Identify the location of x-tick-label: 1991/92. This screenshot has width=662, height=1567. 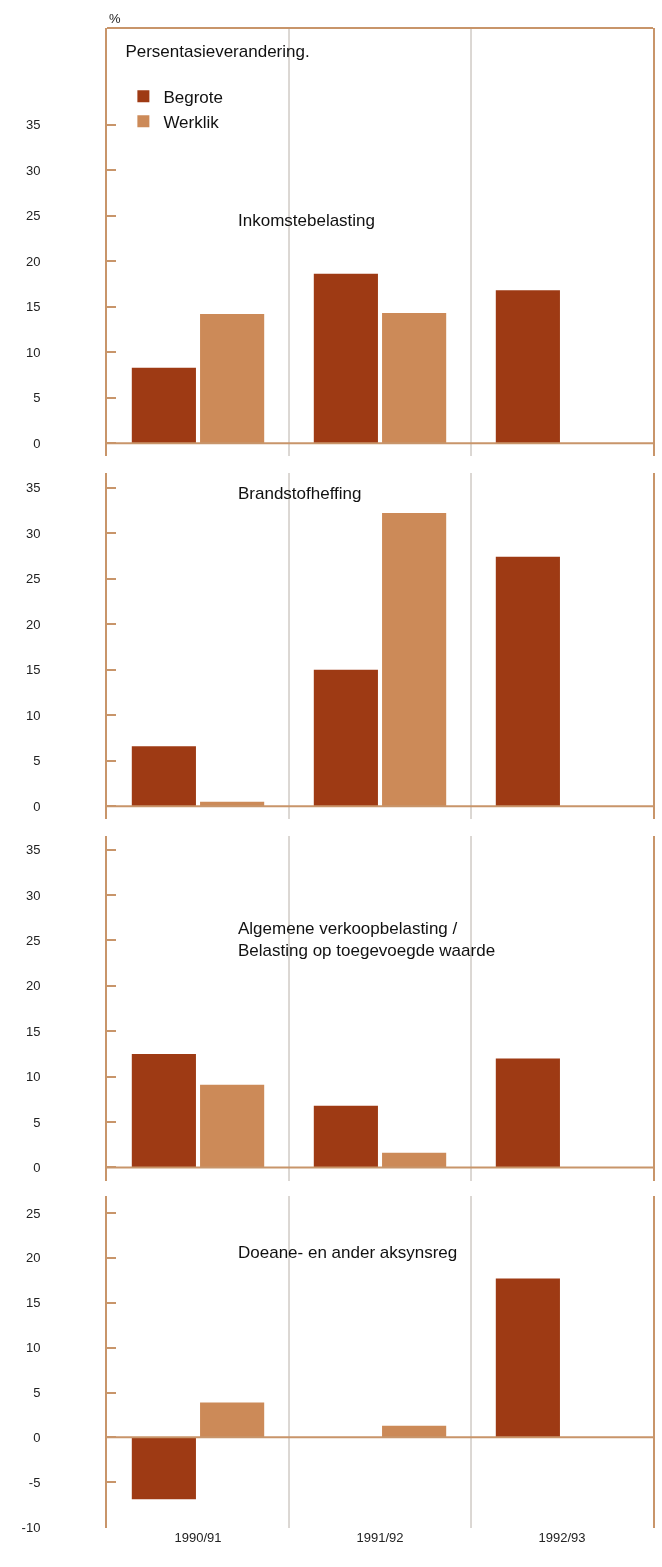
(380, 1537).